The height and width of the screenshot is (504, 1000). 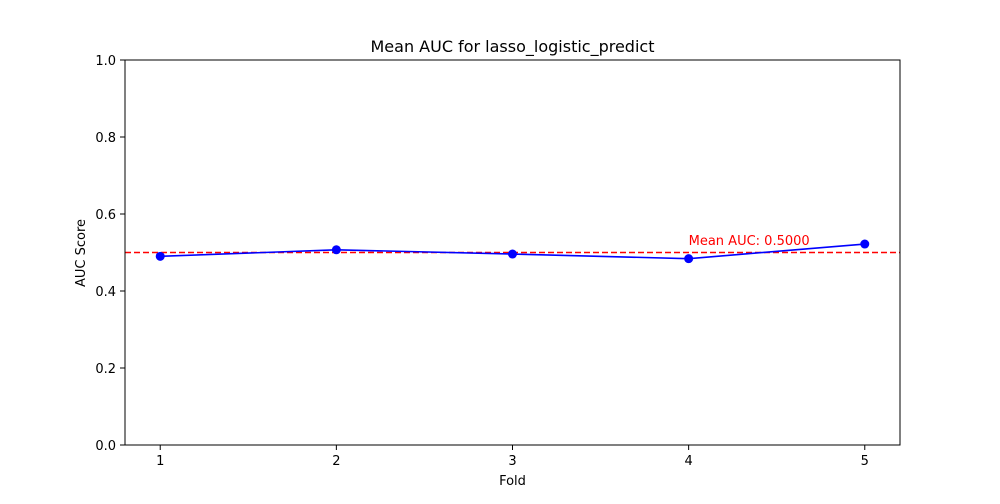 I want to click on series-layer, so click(x=512, y=251).